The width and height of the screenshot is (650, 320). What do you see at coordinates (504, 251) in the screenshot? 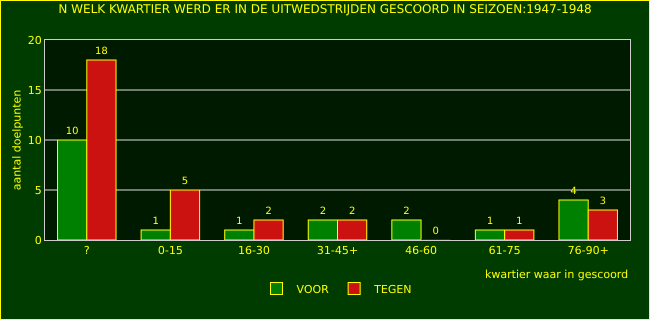
I see `x-tick-label: 61-75` at bounding box center [504, 251].